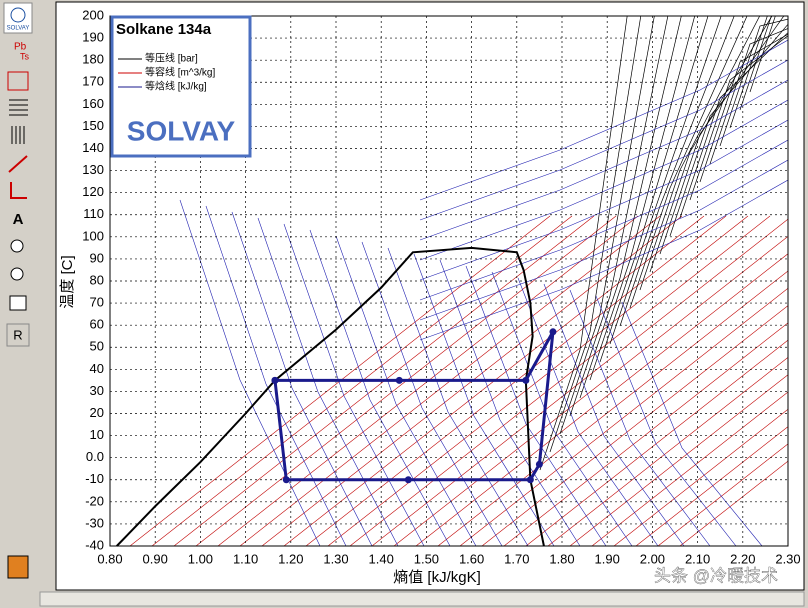 The image size is (808, 608). I want to click on tool-button, so click(18, 81).